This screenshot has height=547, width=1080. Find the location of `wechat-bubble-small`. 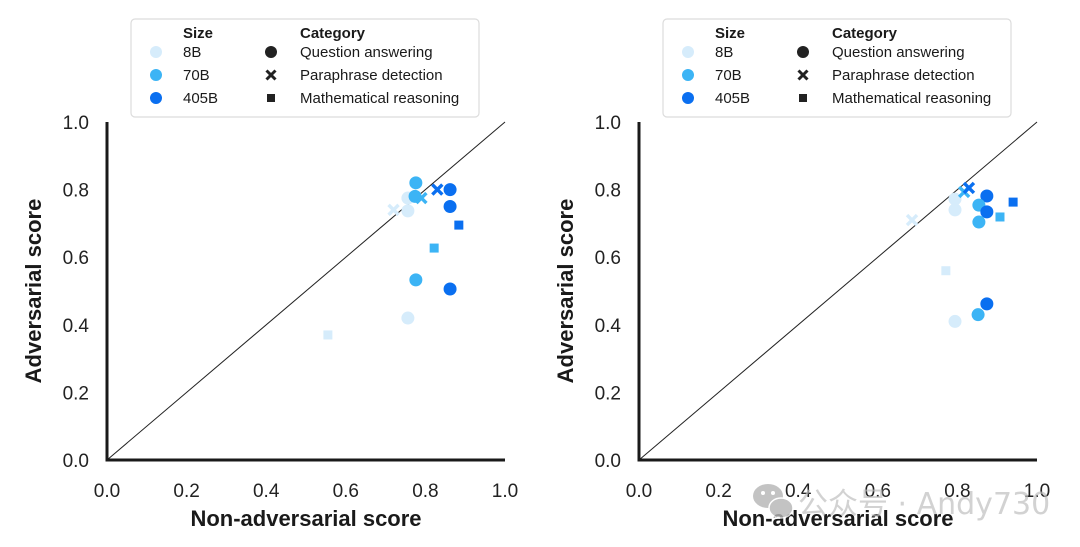

wechat-bubble-small is located at coordinates (781, 508).